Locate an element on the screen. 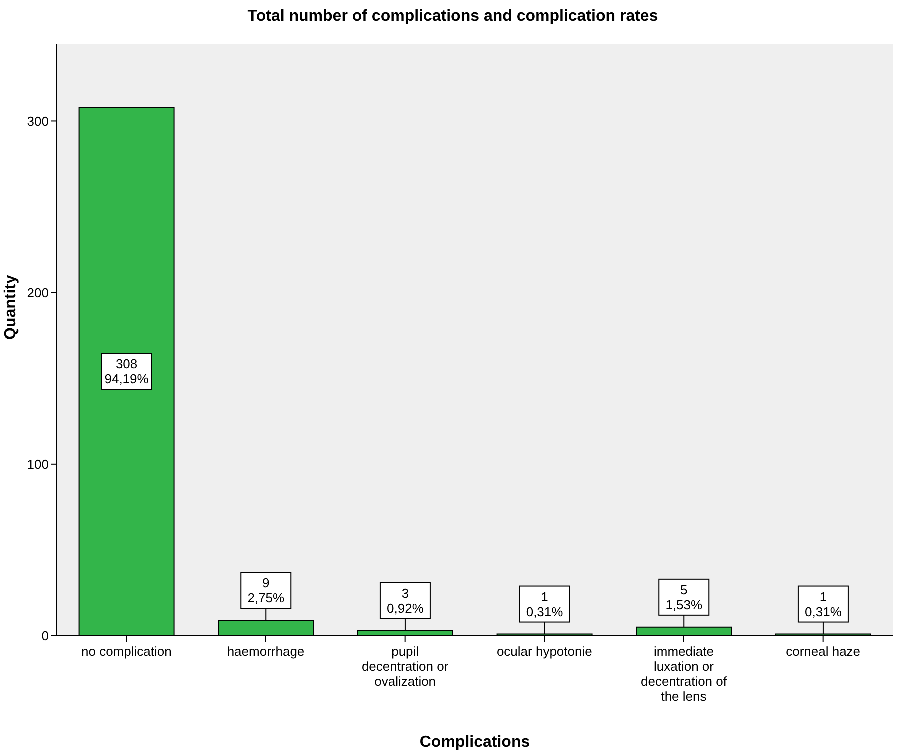 The height and width of the screenshot is (755, 906). data-label: 5 1,53% is located at coordinates (684, 597).